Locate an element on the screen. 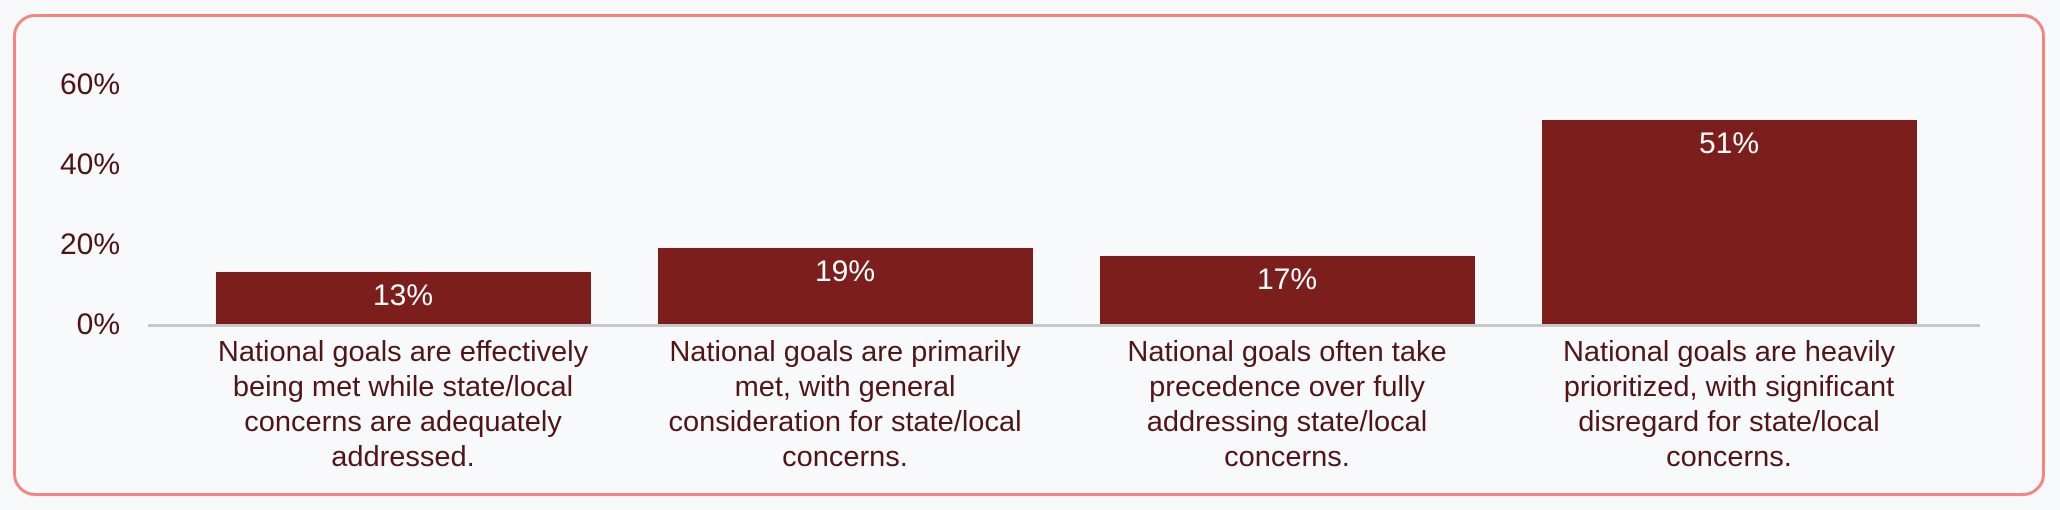 The width and height of the screenshot is (2060, 510). category-label-line: addressed. is located at coordinates (403, 457).